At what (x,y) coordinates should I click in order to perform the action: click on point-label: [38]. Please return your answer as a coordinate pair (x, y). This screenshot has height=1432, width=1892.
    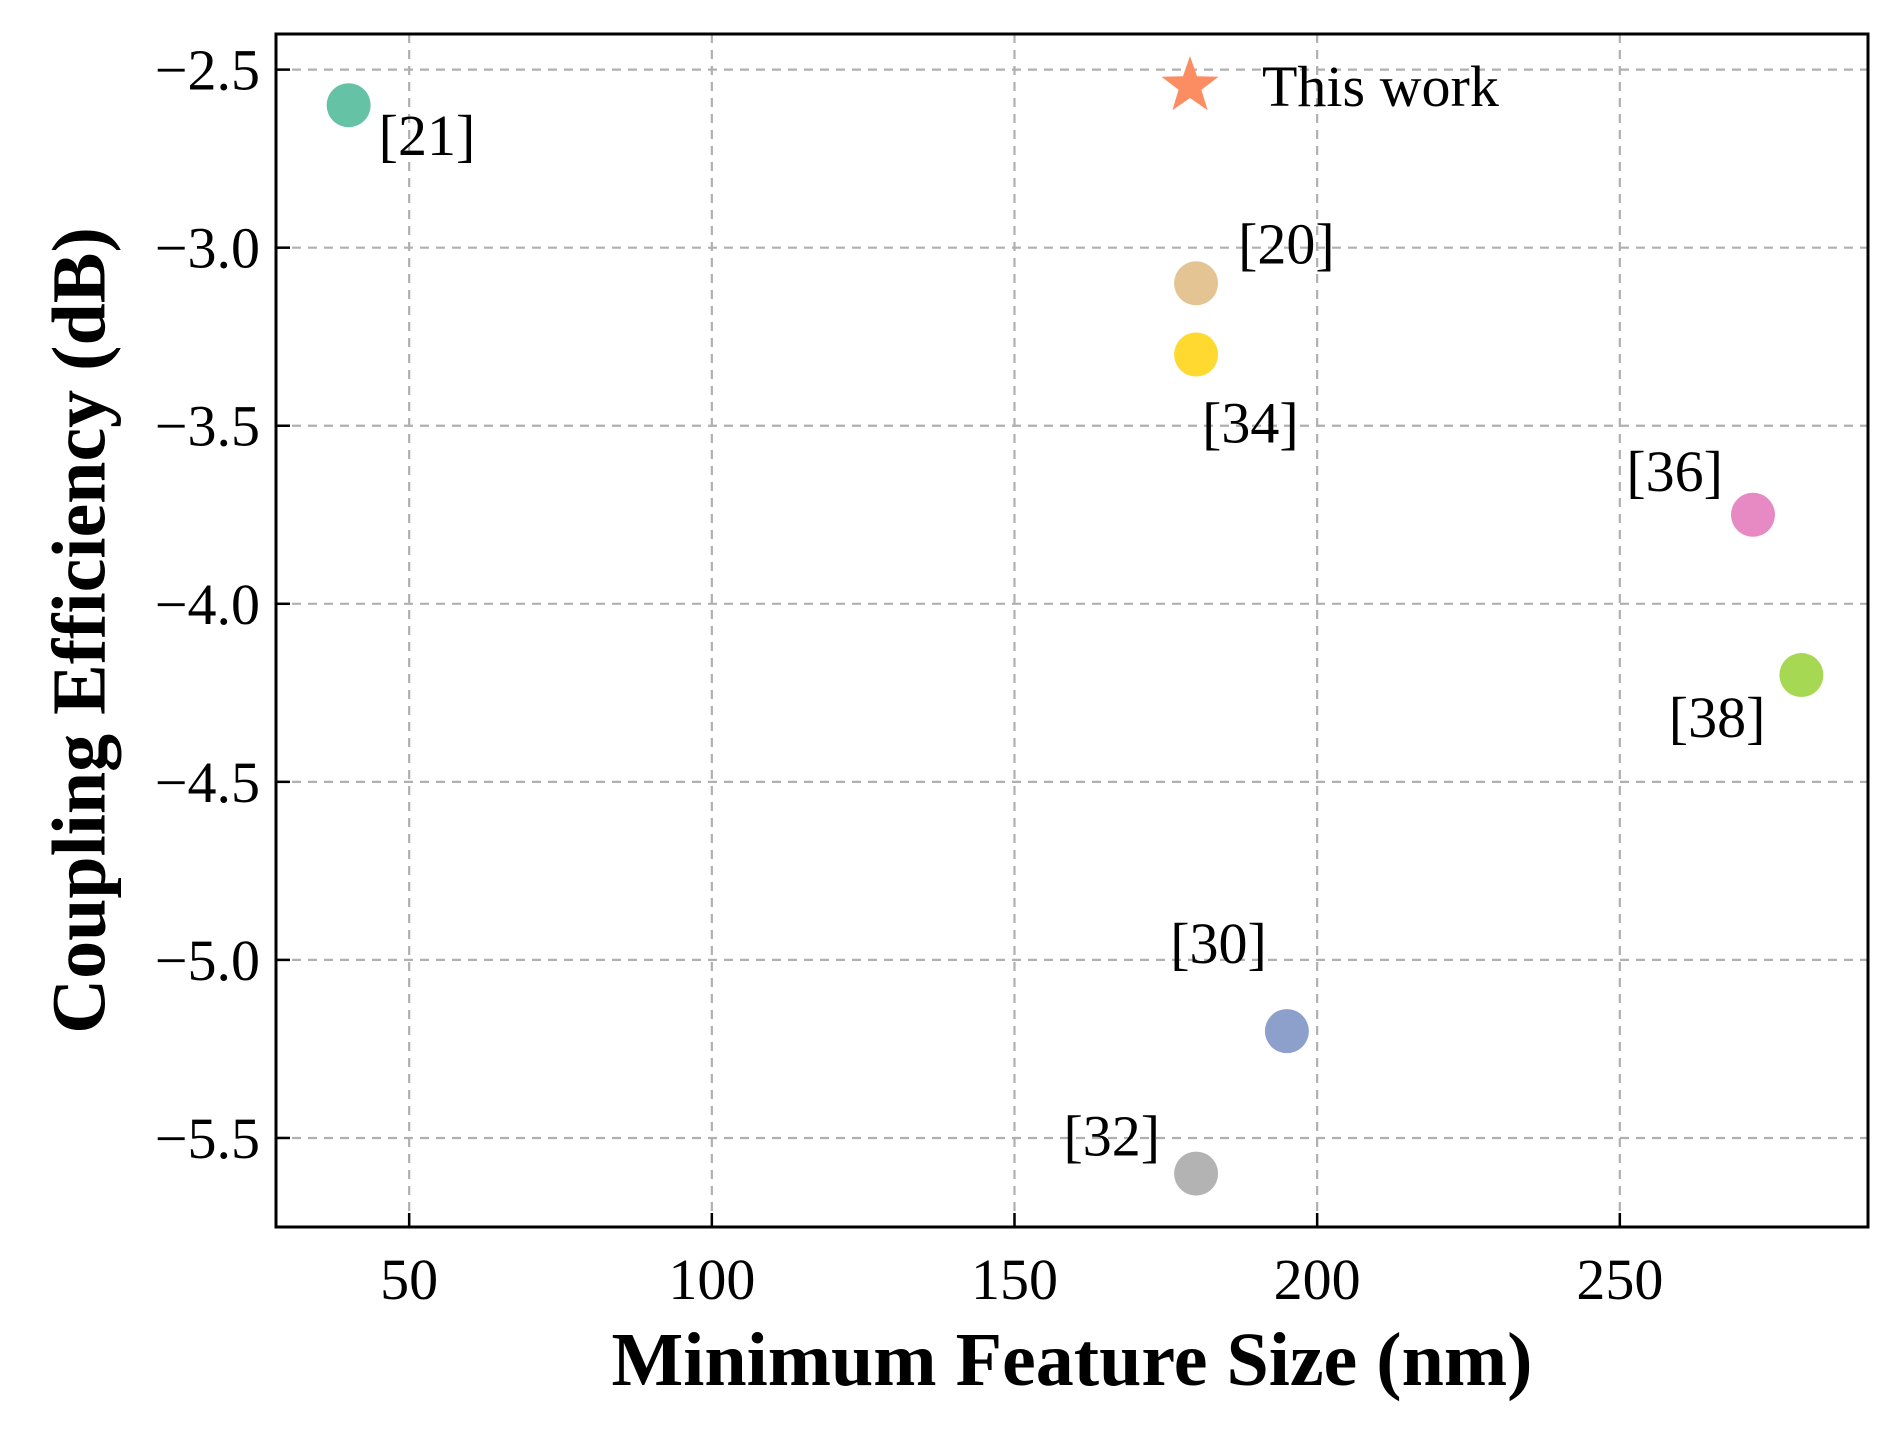
    Looking at the image, I should click on (1717, 717).